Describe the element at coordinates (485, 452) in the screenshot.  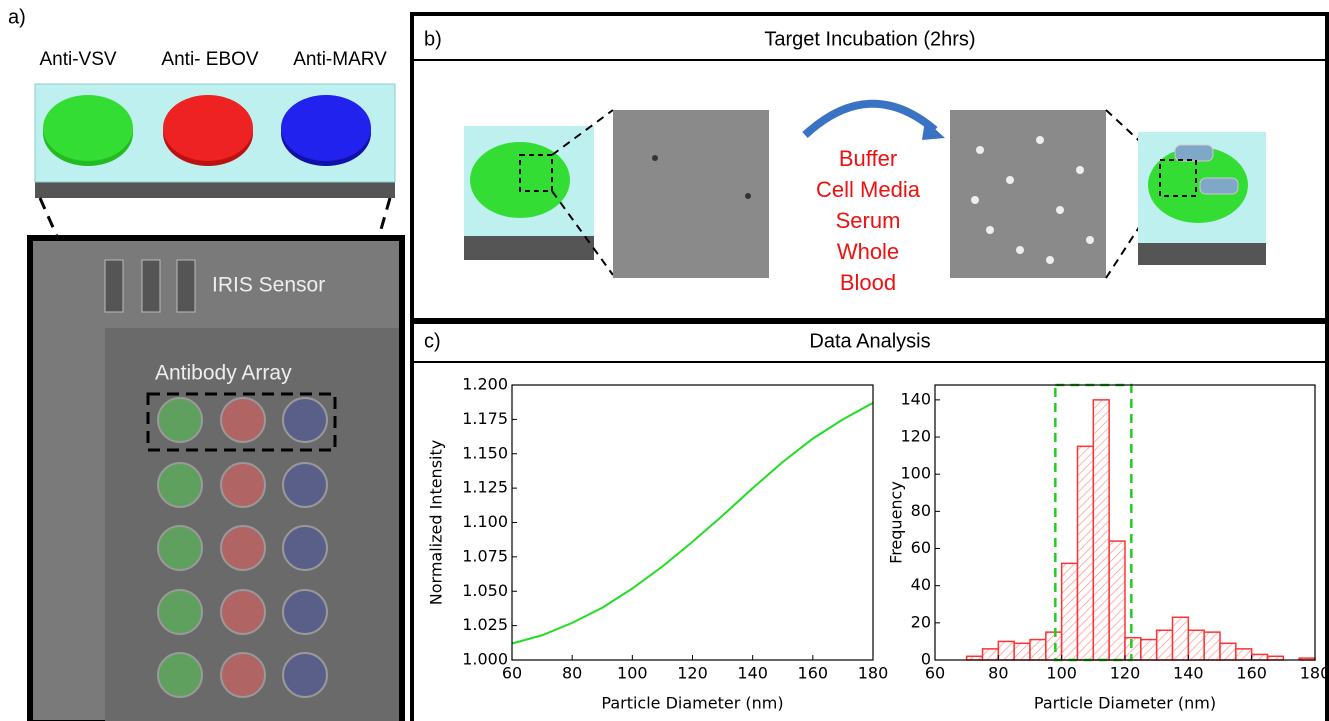
I see `y-tick-label: 1.150` at that location.